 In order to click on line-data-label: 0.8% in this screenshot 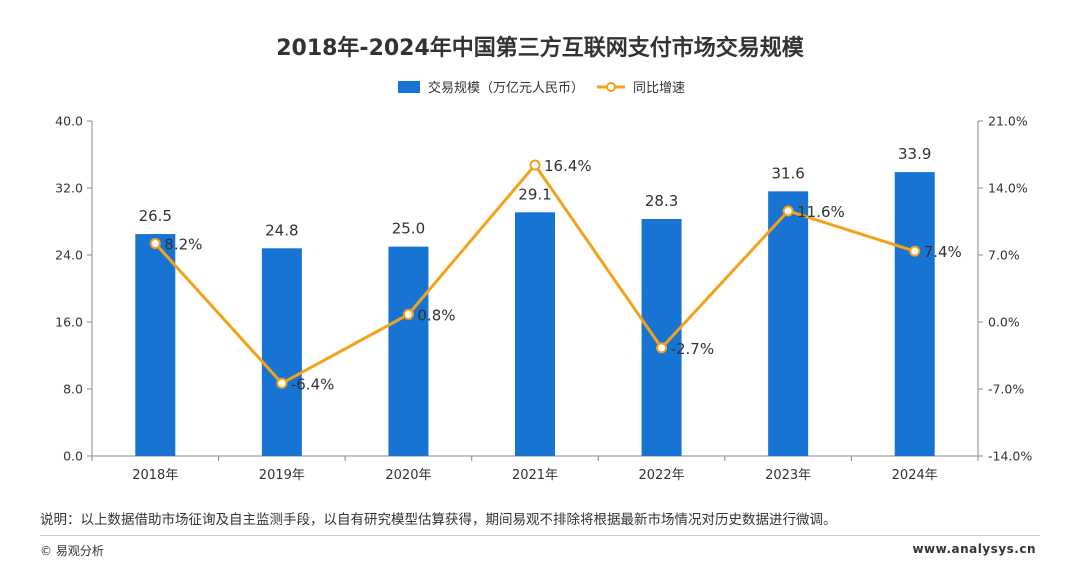, I will do `click(436, 315)`.